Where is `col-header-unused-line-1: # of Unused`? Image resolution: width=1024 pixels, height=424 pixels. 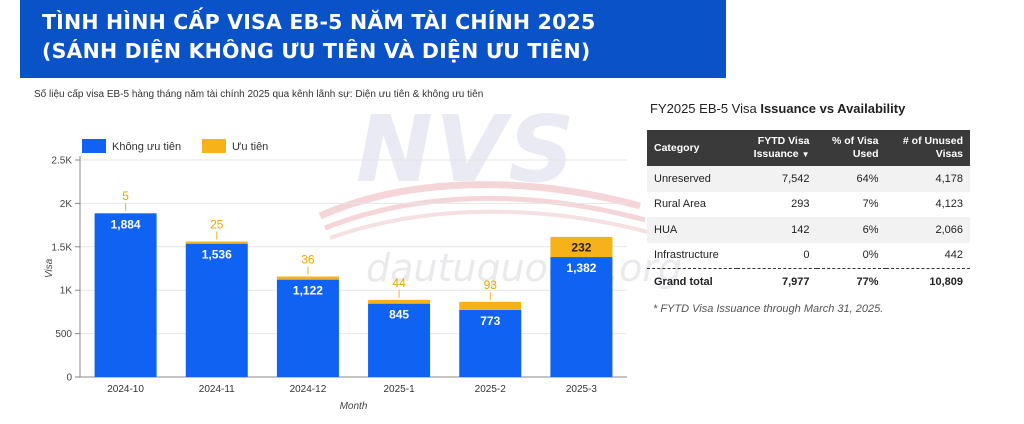
col-header-unused-line-1: # of Unused is located at coordinates (932, 141).